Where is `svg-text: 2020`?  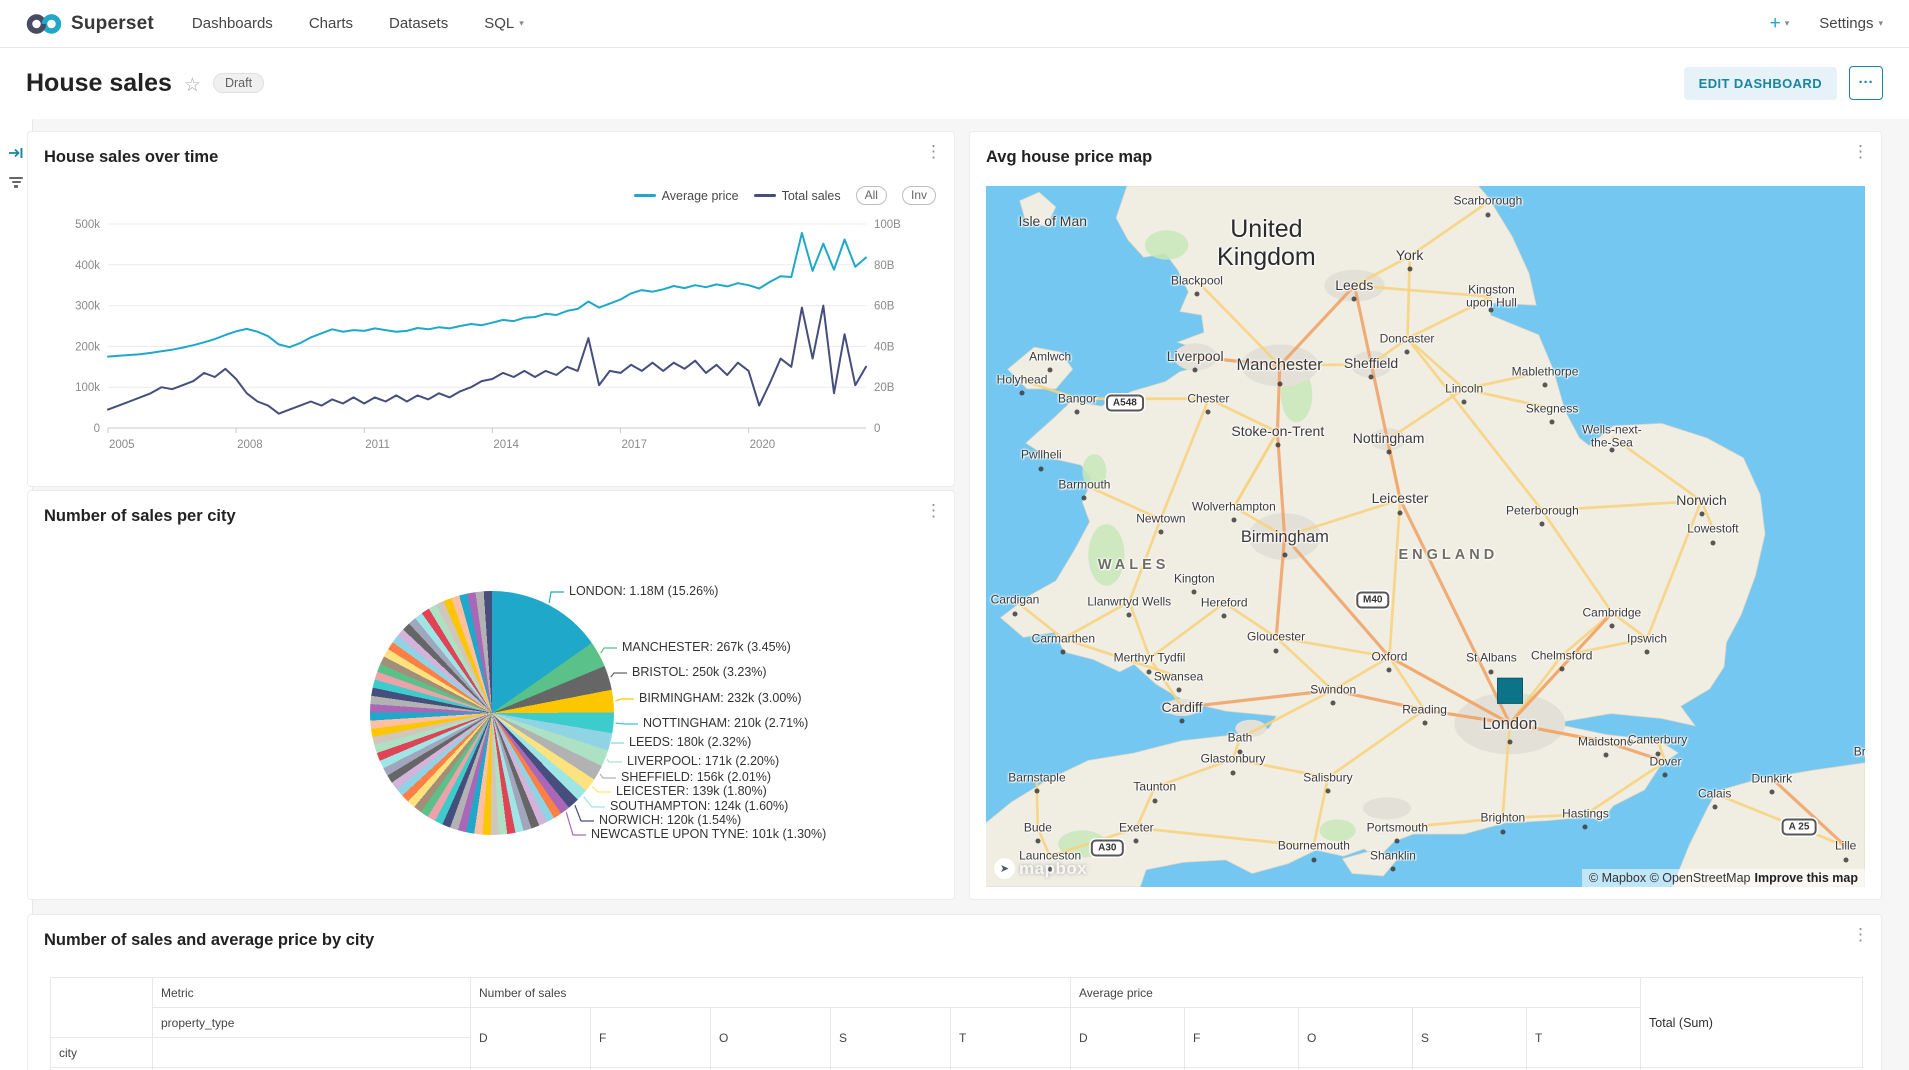
svg-text: 2020 is located at coordinates (763, 445).